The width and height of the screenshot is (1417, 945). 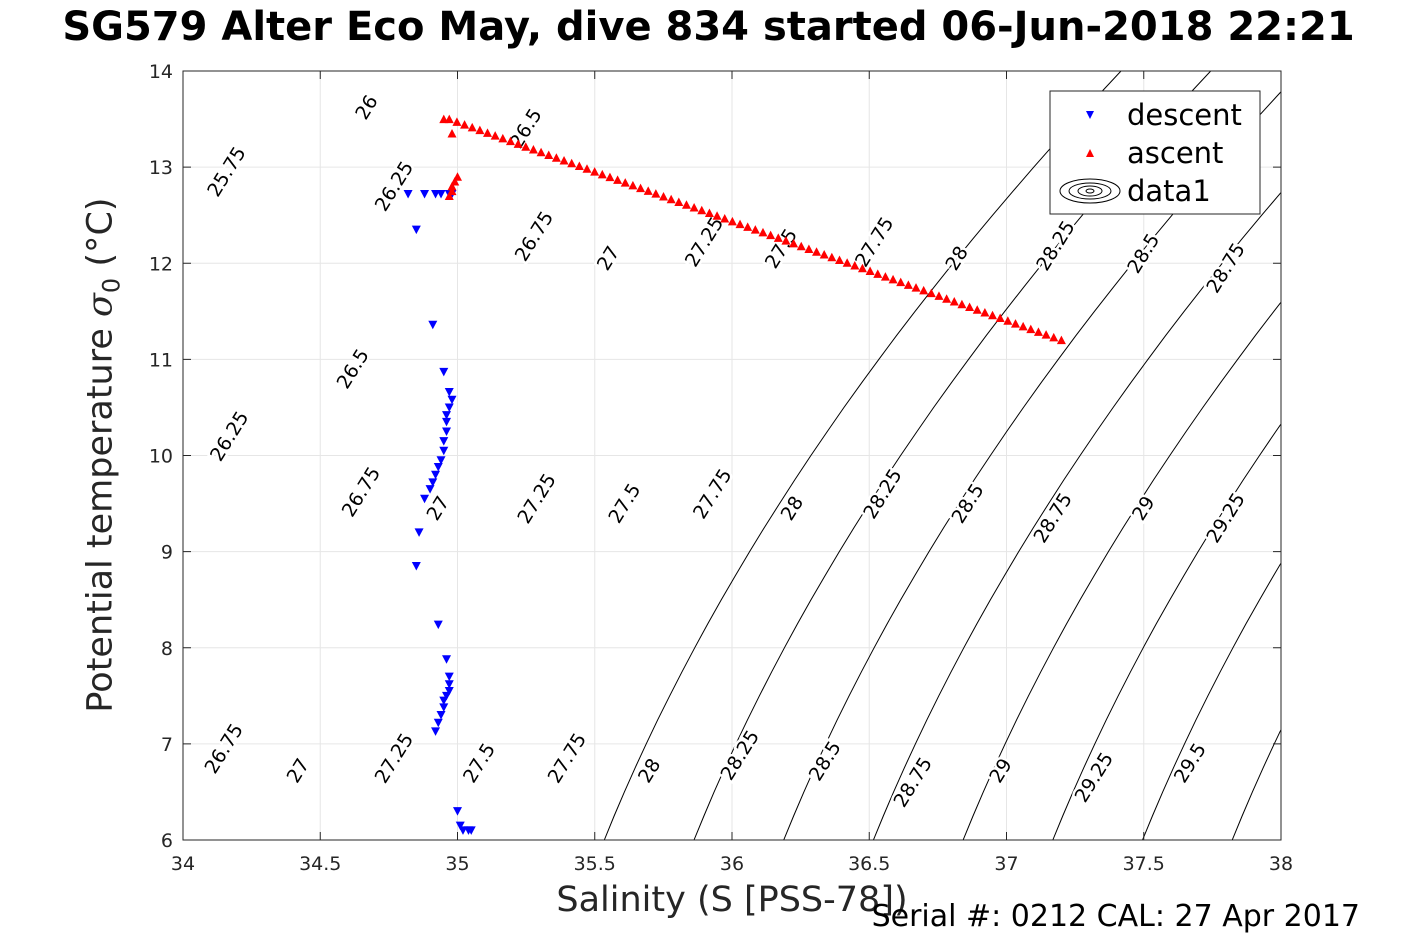 I want to click on legend-descent-label: descent, so click(x=1184, y=115).